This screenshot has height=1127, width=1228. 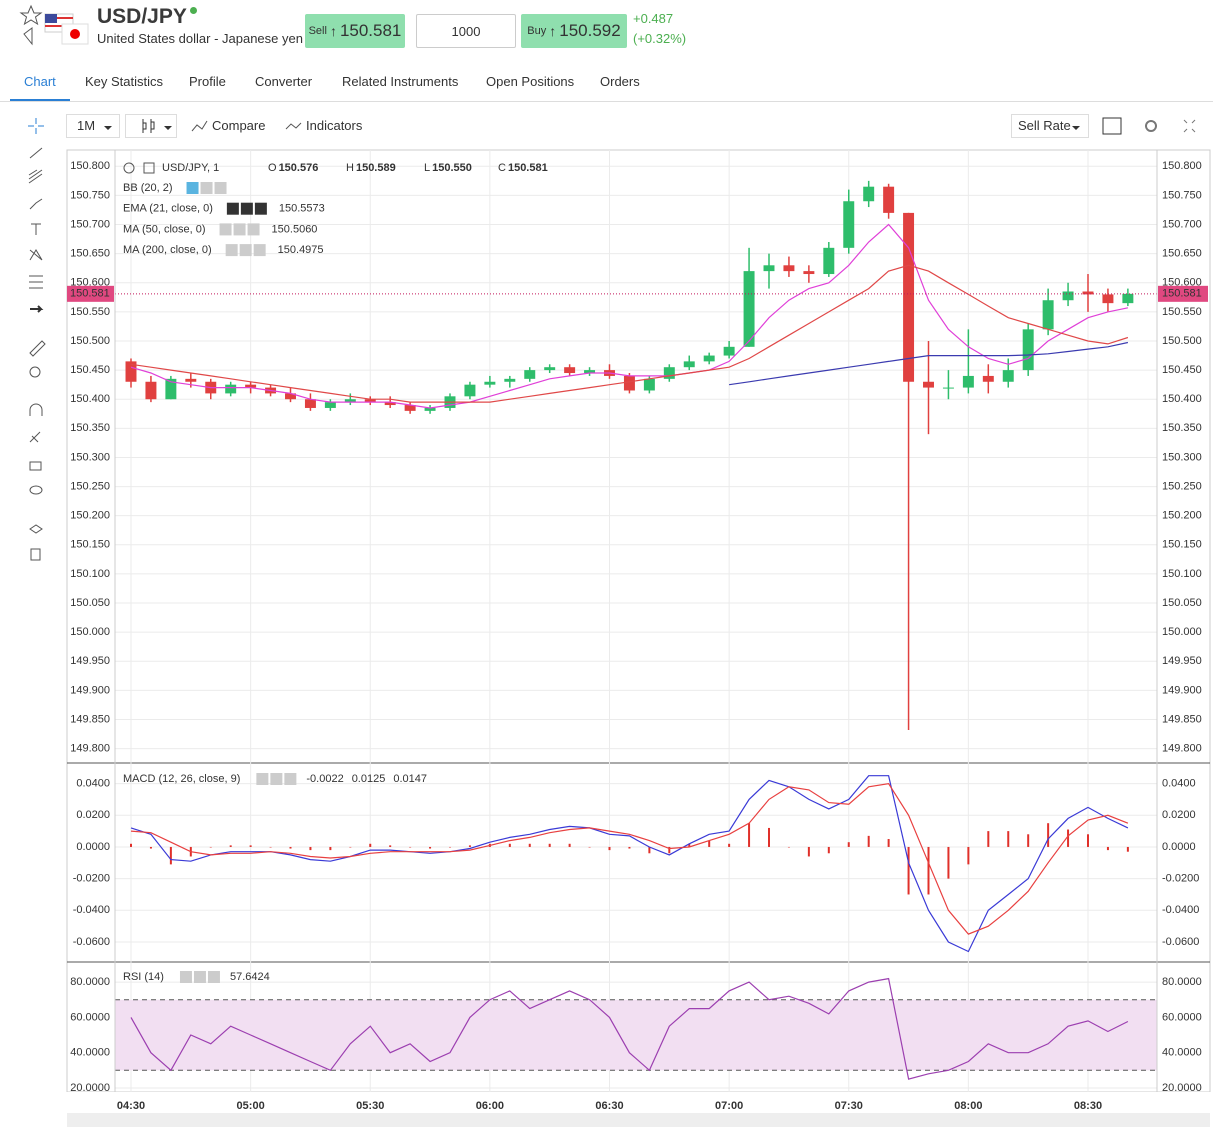 What do you see at coordinates (1182, 312) in the screenshot?
I see `y-tick-label: 150.550` at bounding box center [1182, 312].